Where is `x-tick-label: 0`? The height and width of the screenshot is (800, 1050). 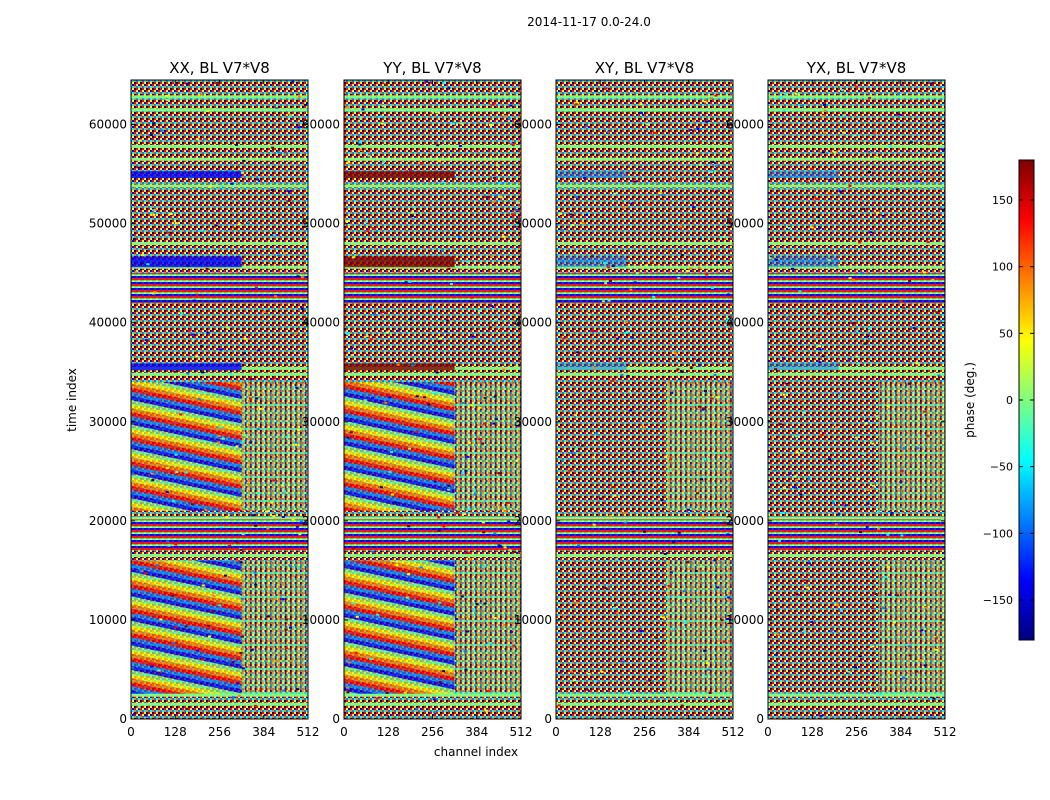
x-tick-label: 0 is located at coordinates (344, 732).